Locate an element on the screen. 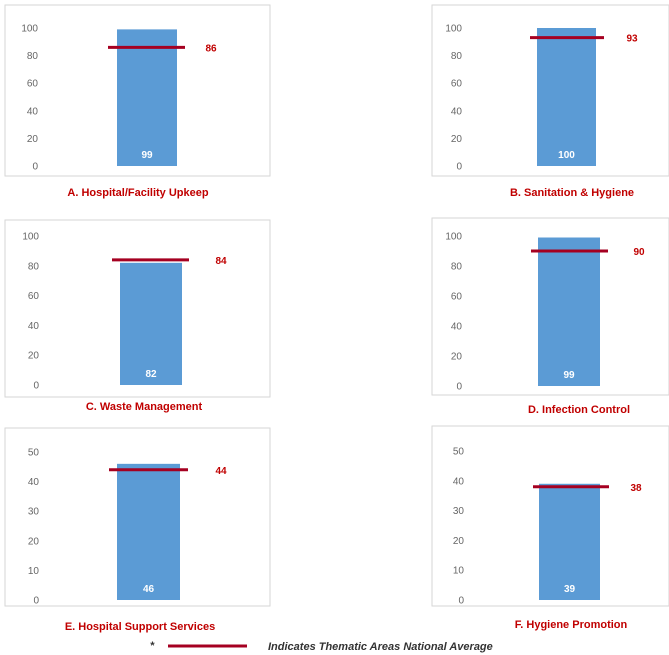 Image resolution: width=669 pixels, height=655 pixels. legend-marker: * is located at coordinates (152, 646).